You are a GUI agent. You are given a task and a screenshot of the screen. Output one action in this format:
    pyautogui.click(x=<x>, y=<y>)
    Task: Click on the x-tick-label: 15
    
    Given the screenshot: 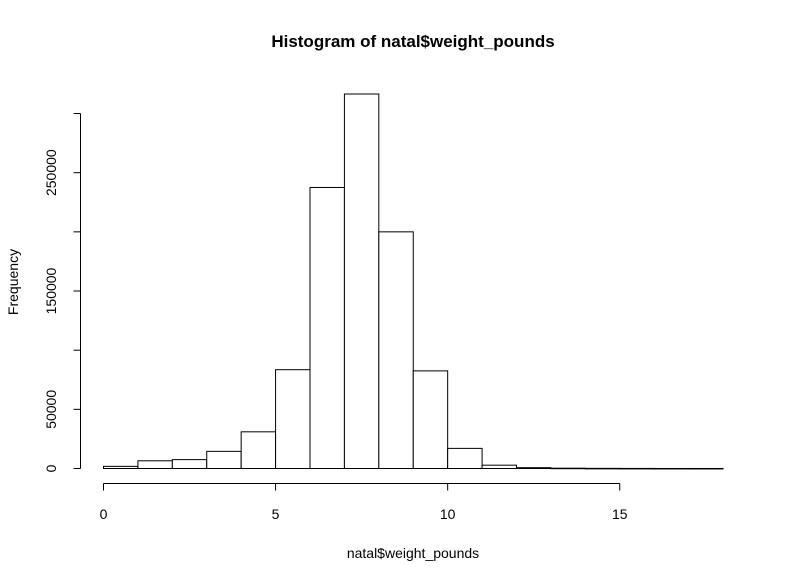 What is the action you would take?
    pyautogui.click(x=620, y=514)
    